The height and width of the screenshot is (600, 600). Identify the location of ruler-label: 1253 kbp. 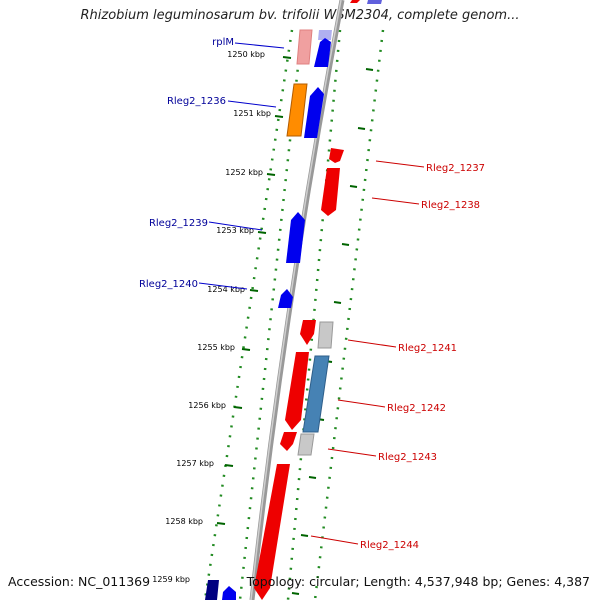
(235, 230).